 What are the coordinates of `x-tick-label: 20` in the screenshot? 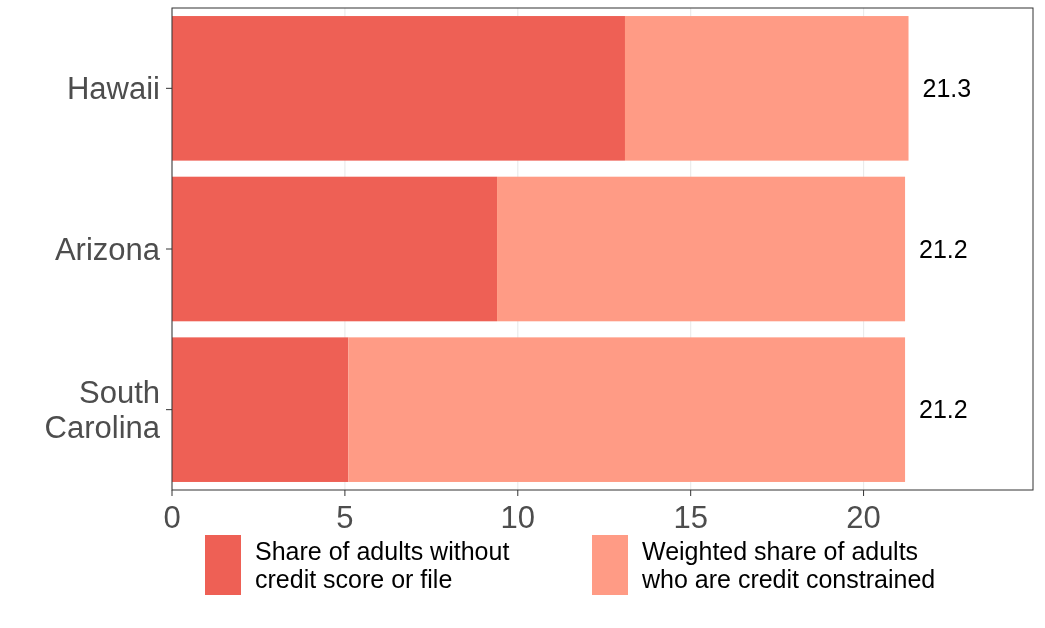 It's located at (863, 517).